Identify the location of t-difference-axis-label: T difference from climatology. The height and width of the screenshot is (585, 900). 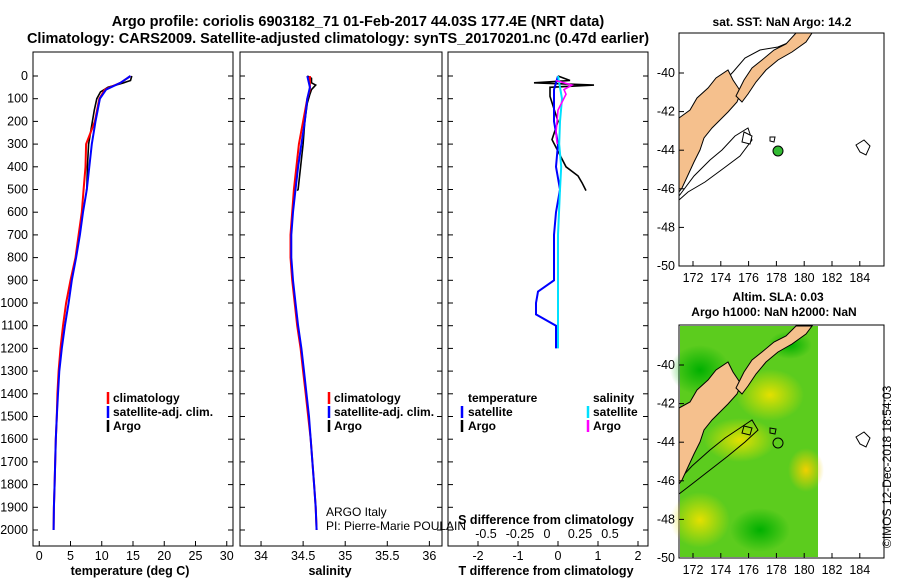
(545, 571).